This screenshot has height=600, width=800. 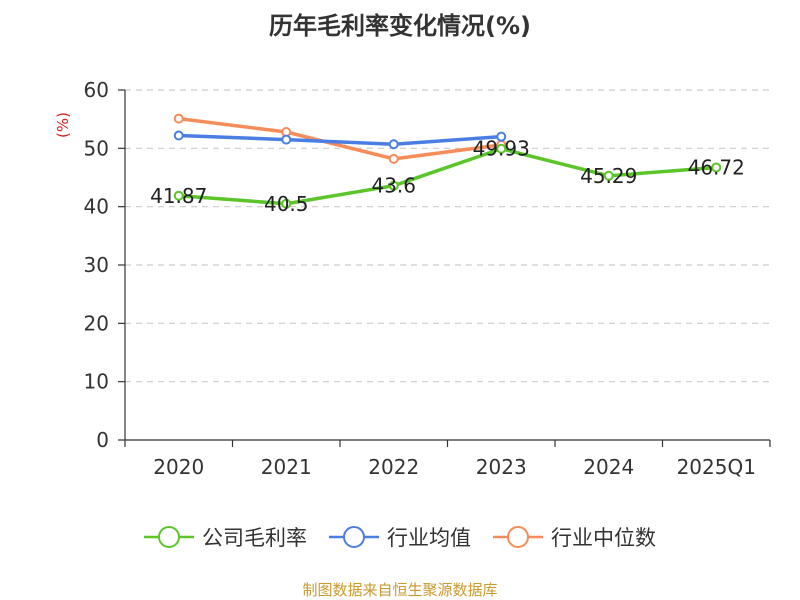 I want to click on legend: 公司毛利率 行业均值 行业中位数, so click(x=400, y=538).